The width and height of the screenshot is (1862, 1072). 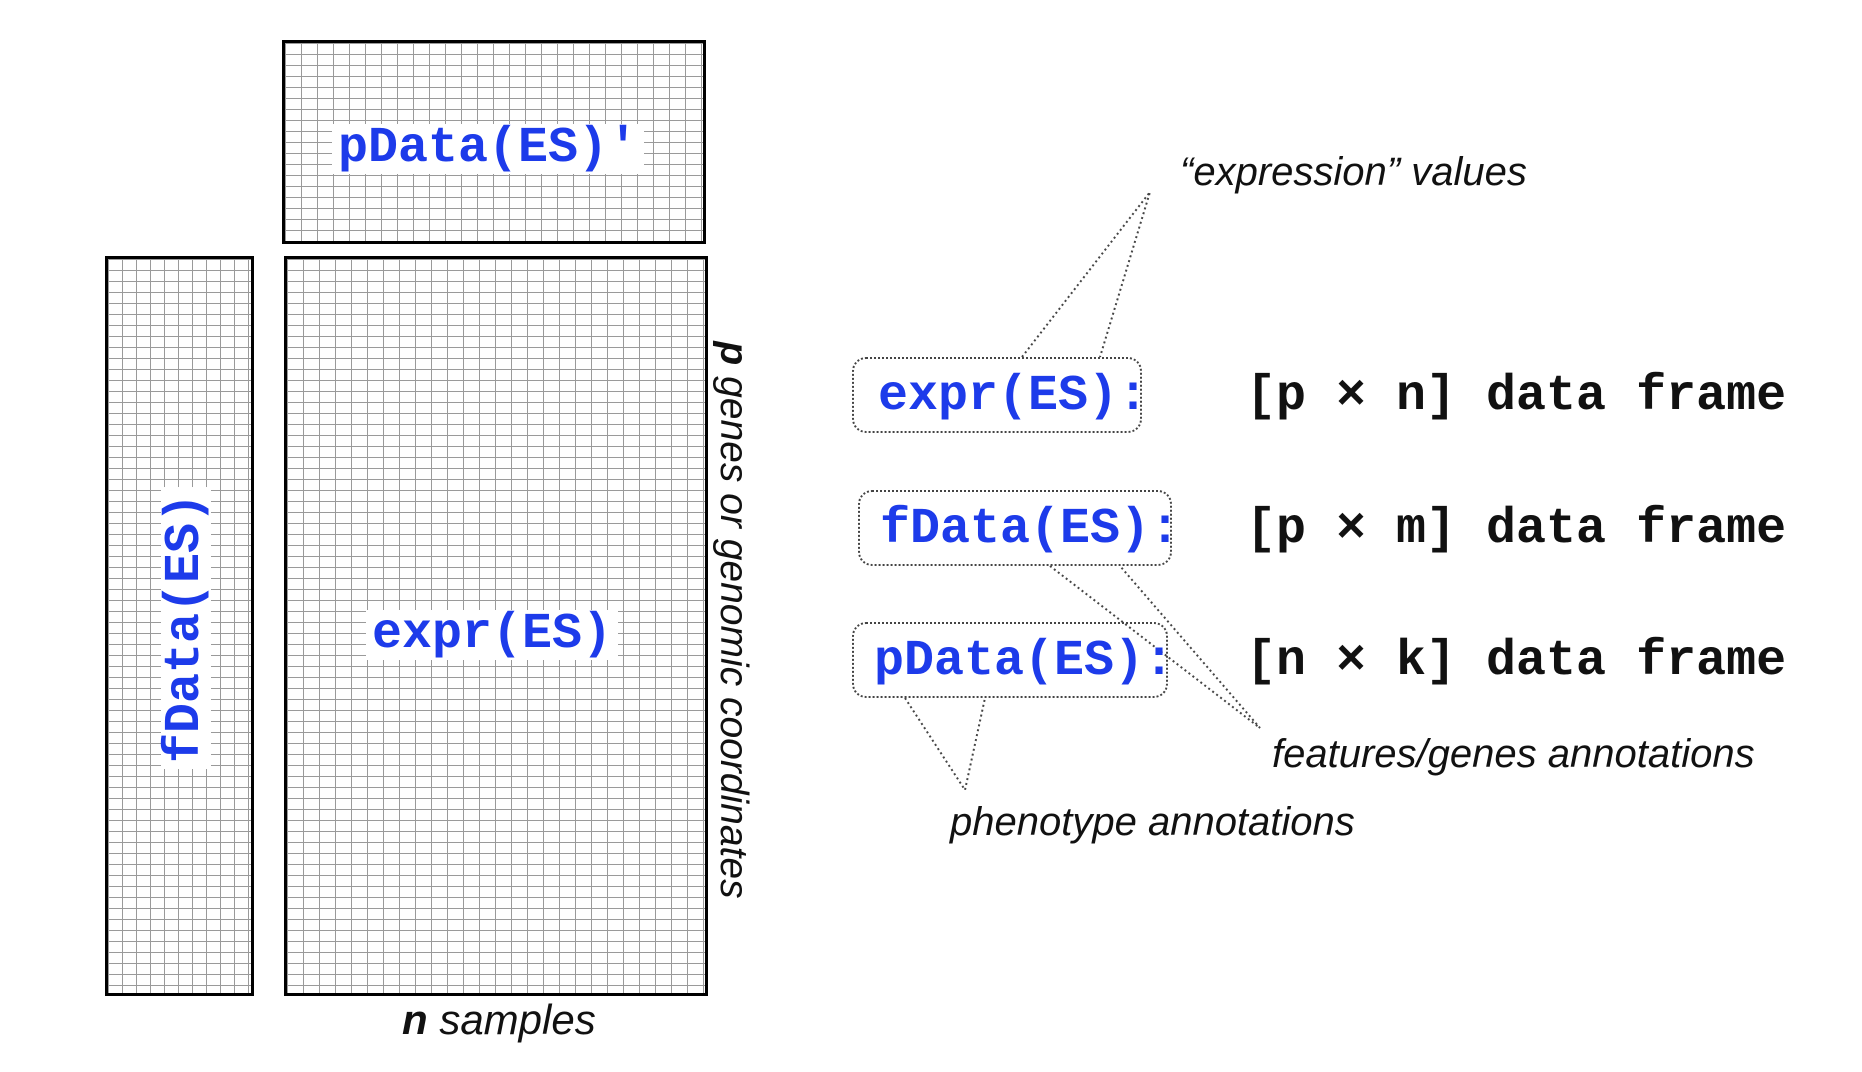 I want to click on expression-values-label: “expression” values, so click(x=1353, y=172).